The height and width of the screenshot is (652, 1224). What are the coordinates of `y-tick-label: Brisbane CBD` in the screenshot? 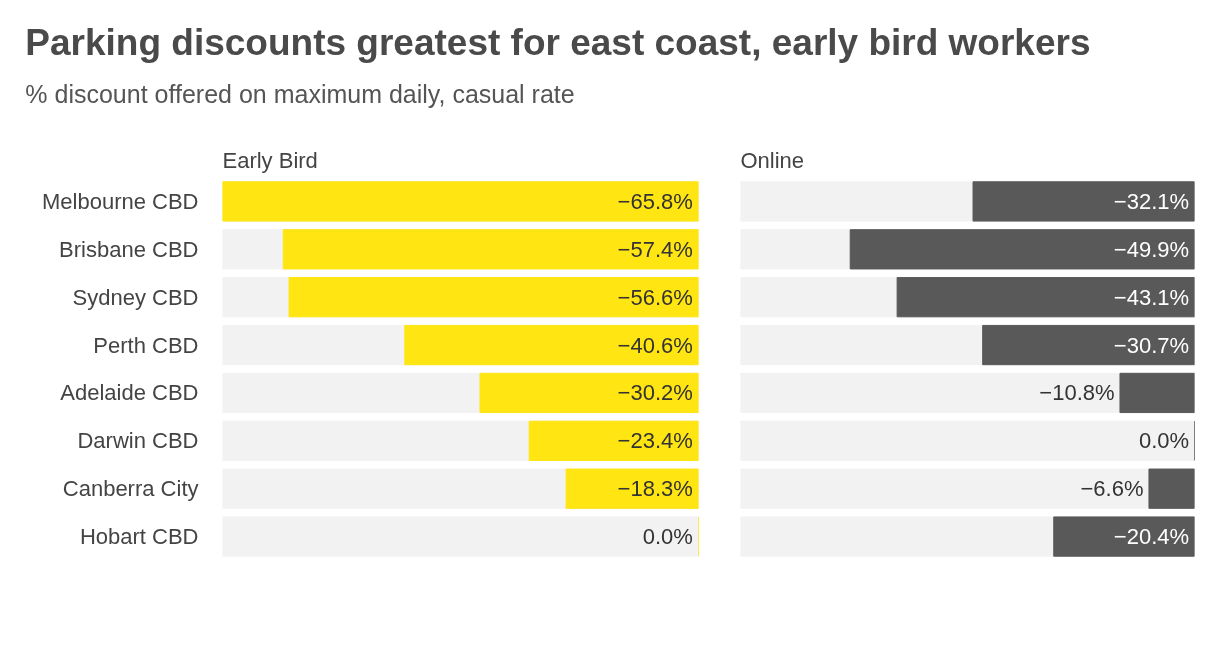 It's located at (129, 249).